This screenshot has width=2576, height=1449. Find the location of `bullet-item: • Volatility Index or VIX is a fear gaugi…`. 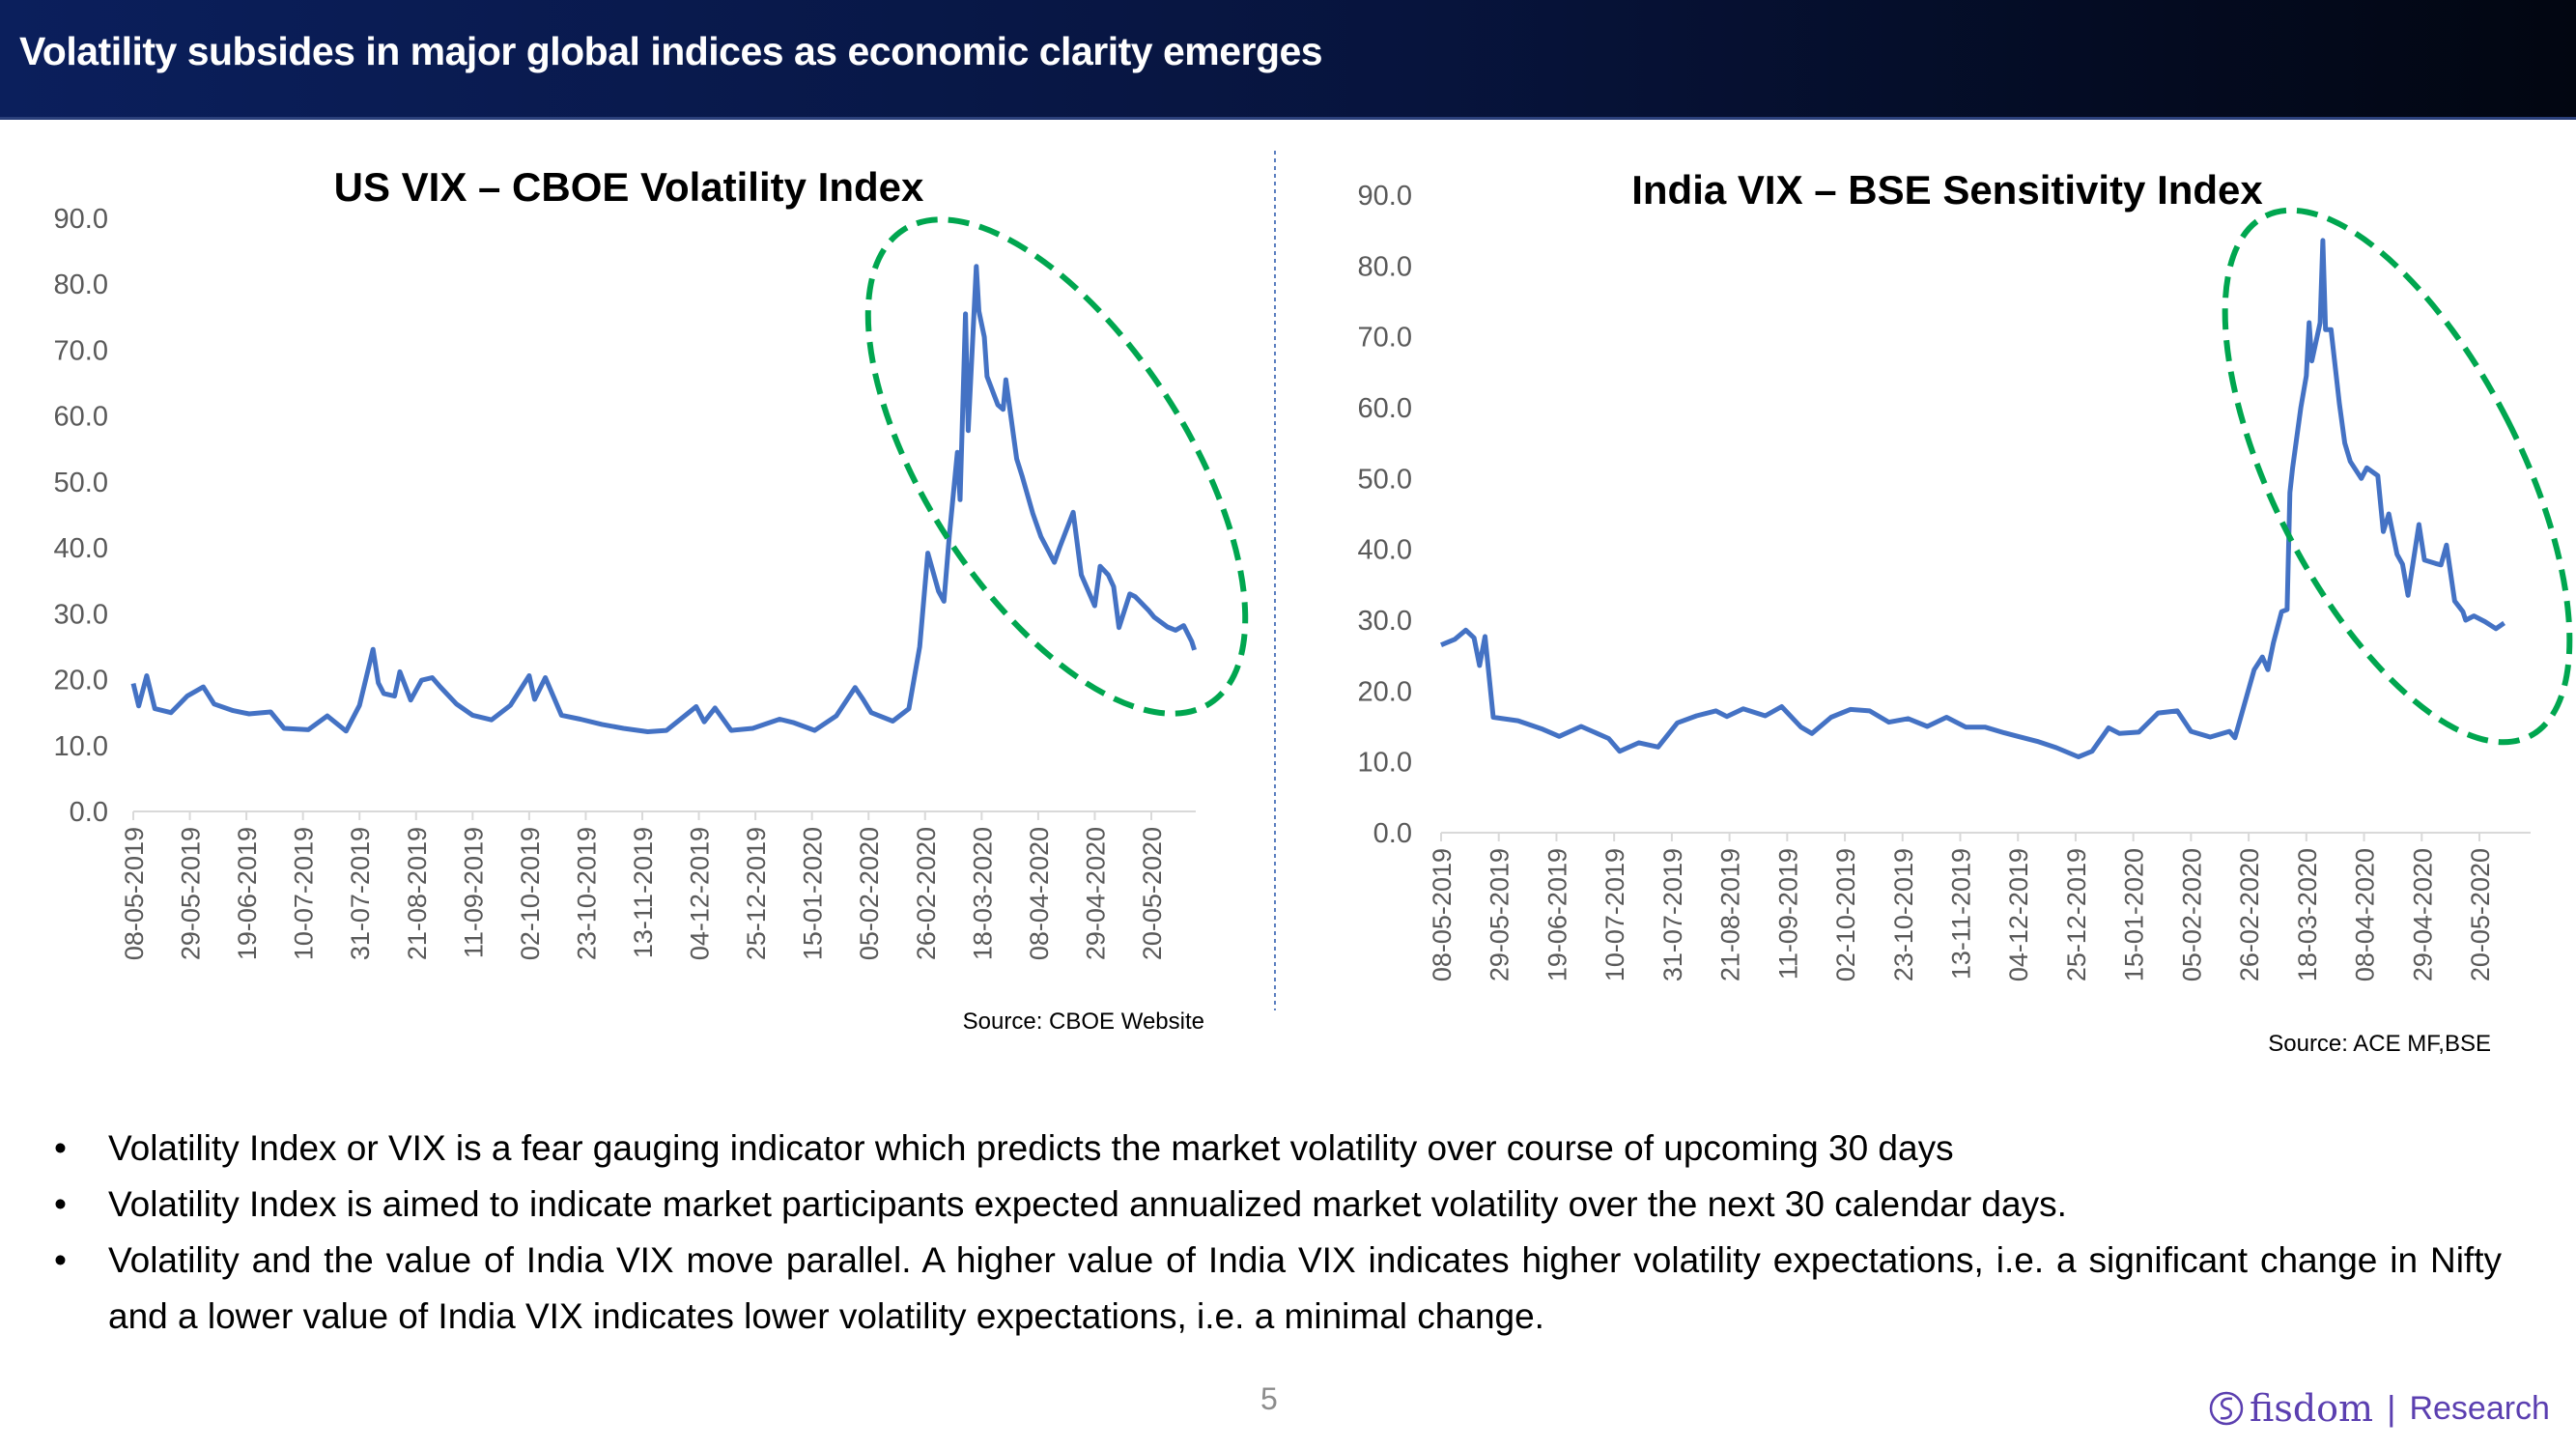

bullet-item: • Volatility Index or VIX is a fear gaugi… is located at coordinates (1278, 1149).